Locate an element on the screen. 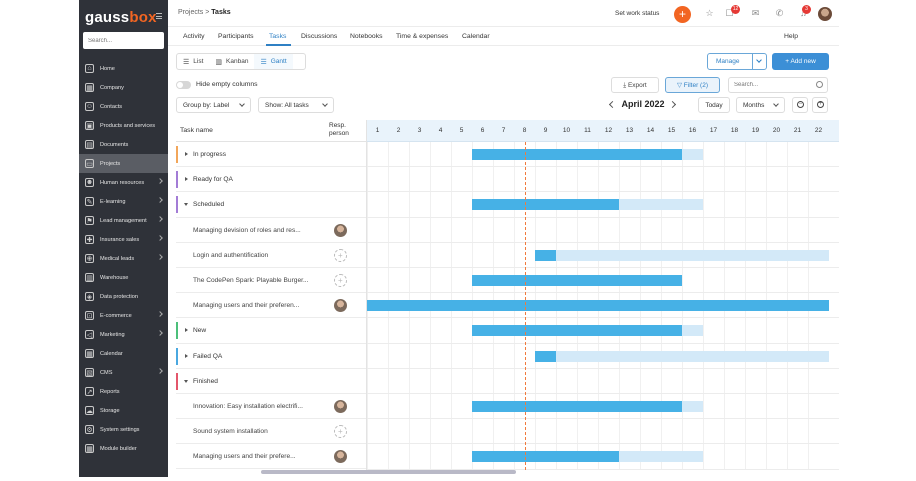  task-row: Login and authentification is located at coordinates (271, 255).